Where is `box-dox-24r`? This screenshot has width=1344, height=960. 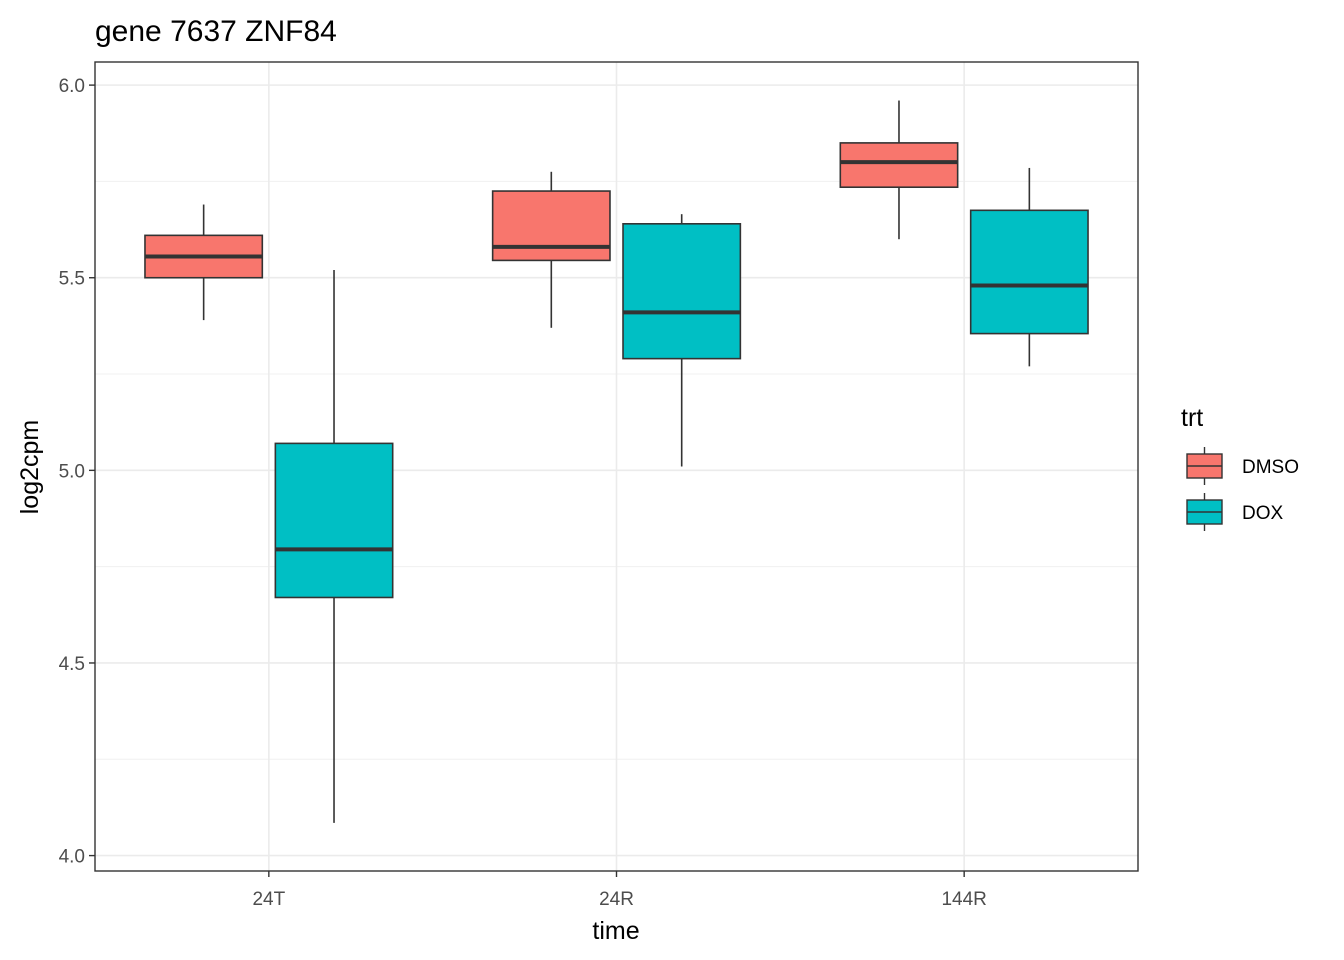 box-dox-24r is located at coordinates (682, 340).